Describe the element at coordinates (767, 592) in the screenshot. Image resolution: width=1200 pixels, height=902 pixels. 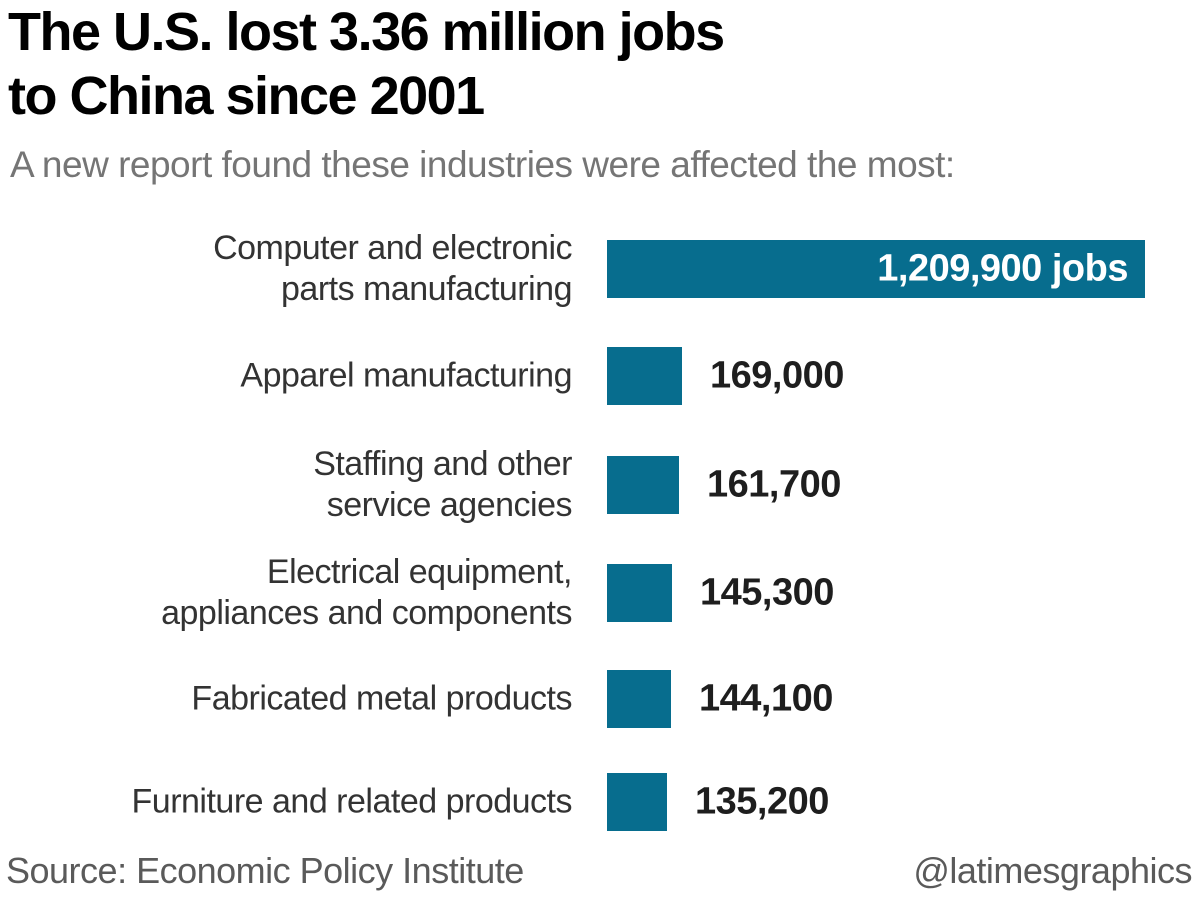
I see `bar-value: 145,300` at that location.